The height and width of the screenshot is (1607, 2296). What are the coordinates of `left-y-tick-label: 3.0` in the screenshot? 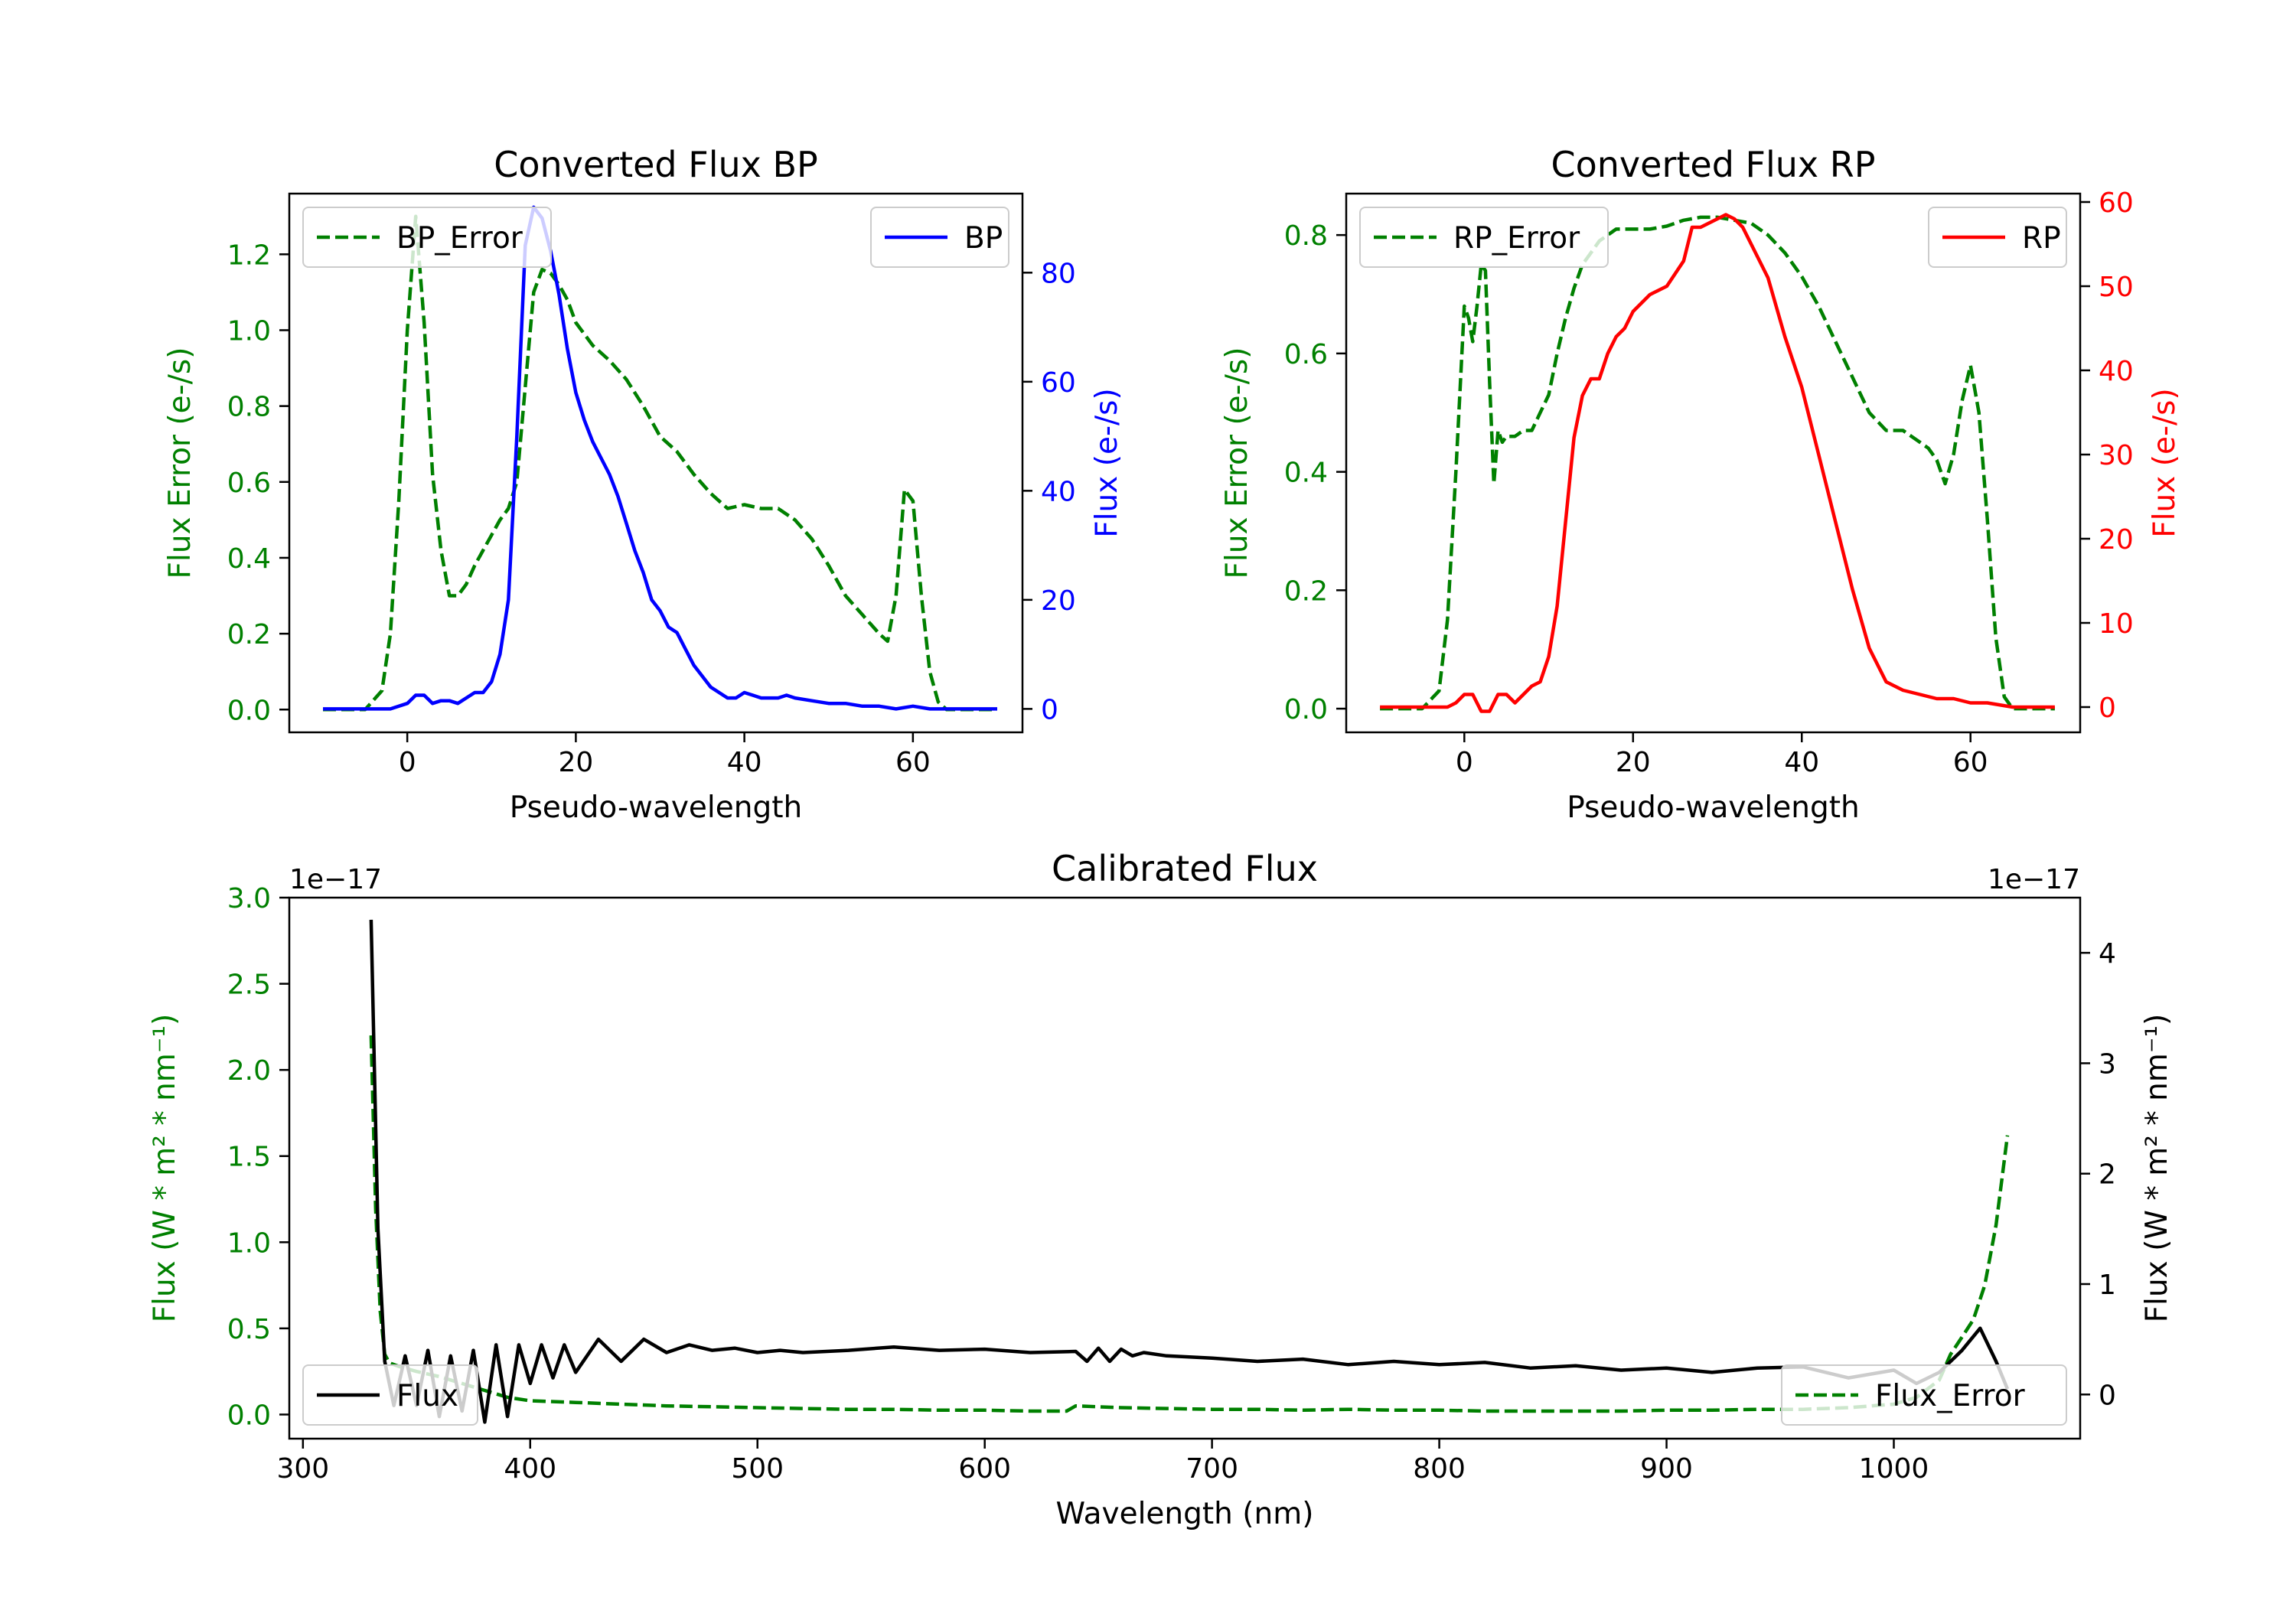 It's located at (249, 899).